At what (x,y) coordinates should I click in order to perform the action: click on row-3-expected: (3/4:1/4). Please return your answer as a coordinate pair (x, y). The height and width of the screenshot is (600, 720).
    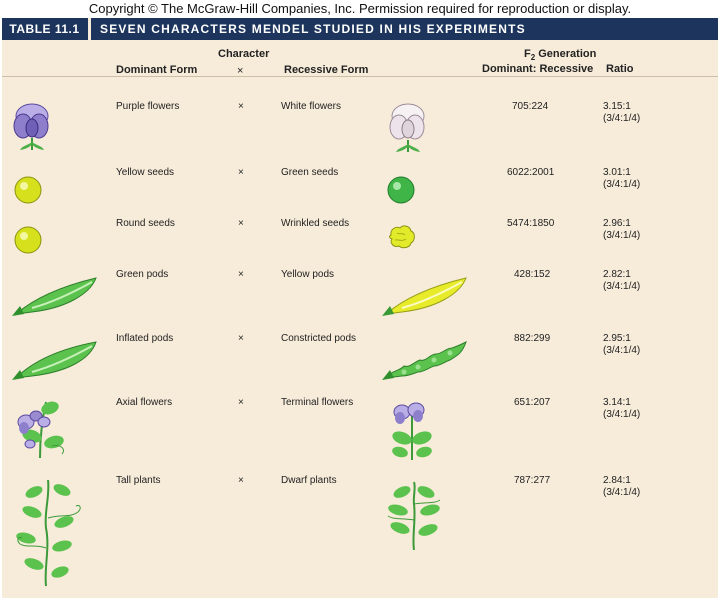
    Looking at the image, I should click on (622, 235).